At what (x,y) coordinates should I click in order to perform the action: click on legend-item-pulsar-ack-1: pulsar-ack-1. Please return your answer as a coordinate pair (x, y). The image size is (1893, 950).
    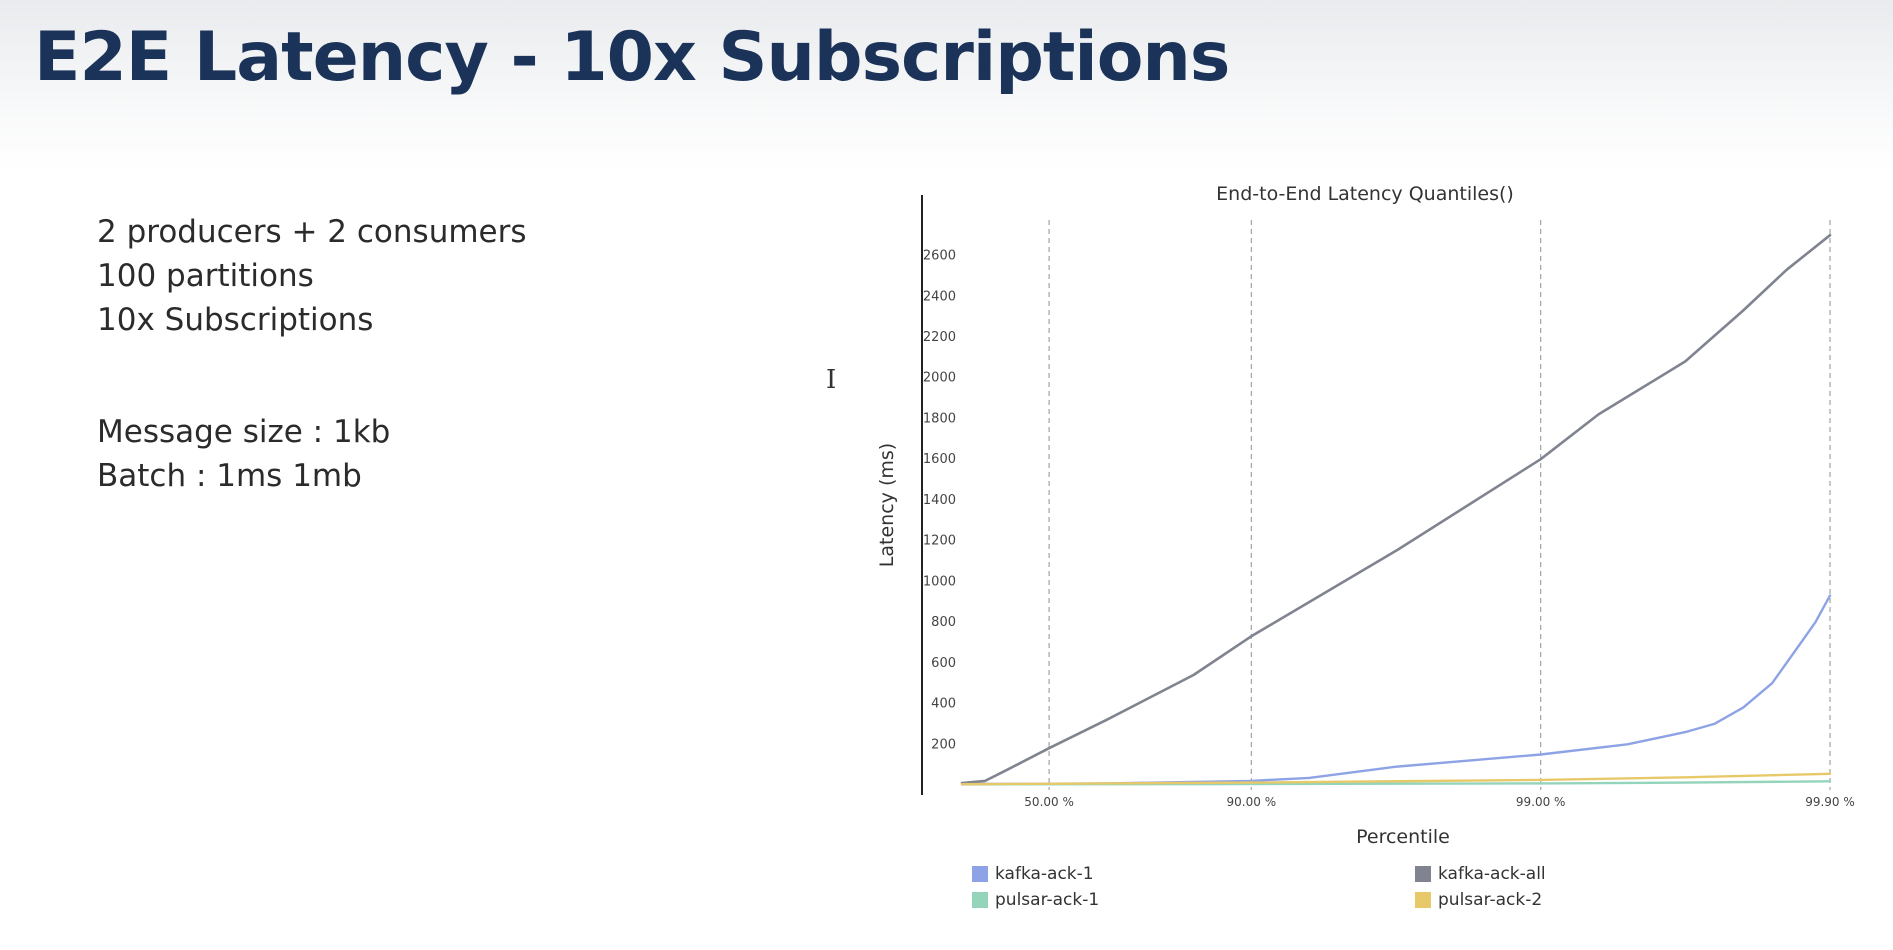
    Looking at the image, I should click on (1035, 900).